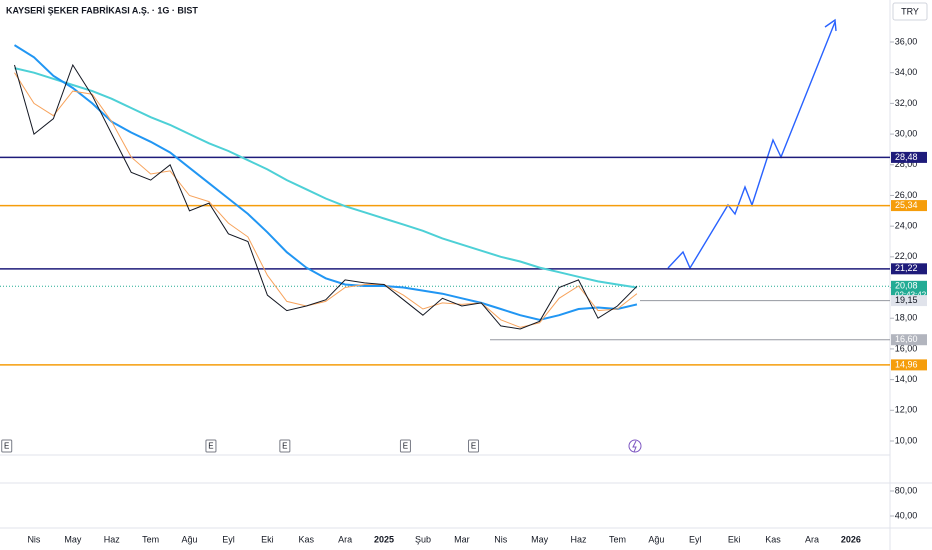 The image size is (932, 550). I want to click on countdown: 02:43:42, so click(911, 294).